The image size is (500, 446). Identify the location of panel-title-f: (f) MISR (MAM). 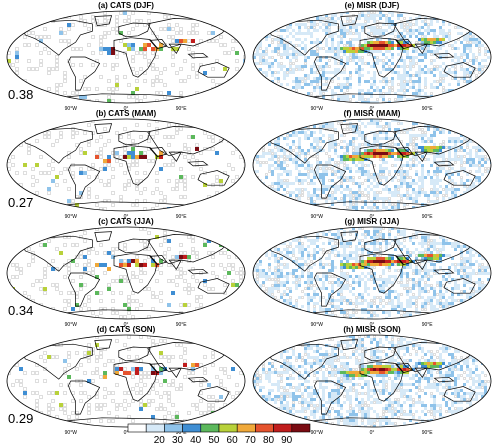
(372, 113).